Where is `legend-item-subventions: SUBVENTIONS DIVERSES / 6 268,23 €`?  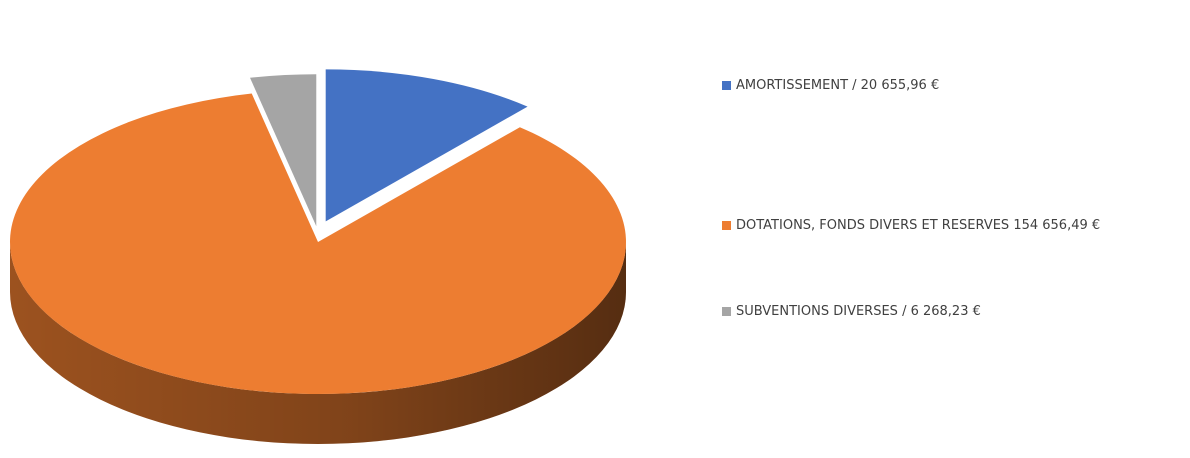
legend-item-subventions: SUBVENTIONS DIVERSES / 6 268,23 € is located at coordinates (851, 311).